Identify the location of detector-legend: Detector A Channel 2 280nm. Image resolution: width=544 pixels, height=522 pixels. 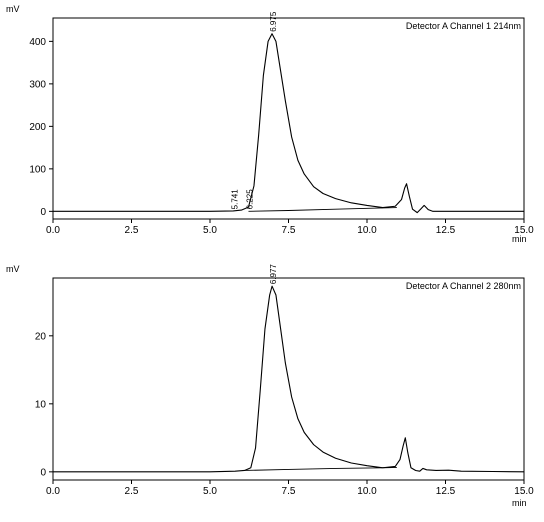
(463, 286).